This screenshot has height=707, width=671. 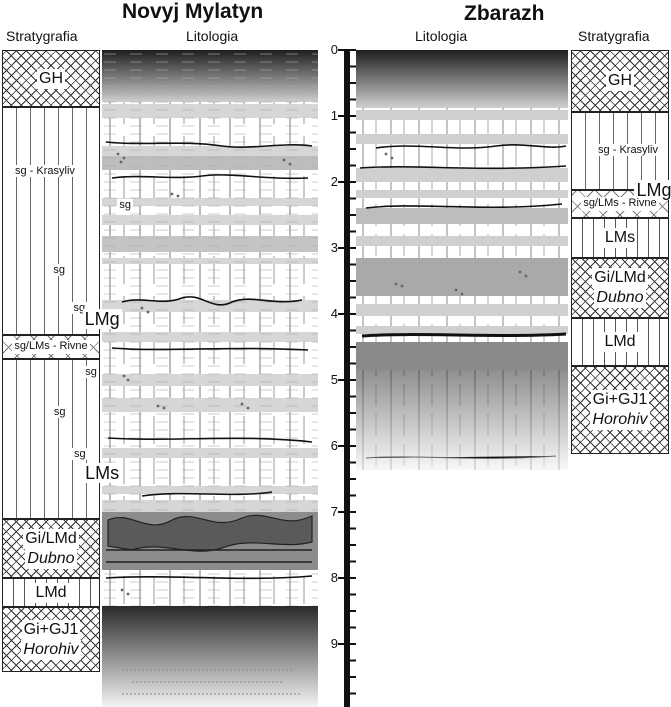 What do you see at coordinates (334, 313) in the screenshot?
I see `depth-tick-label: 4` at bounding box center [334, 313].